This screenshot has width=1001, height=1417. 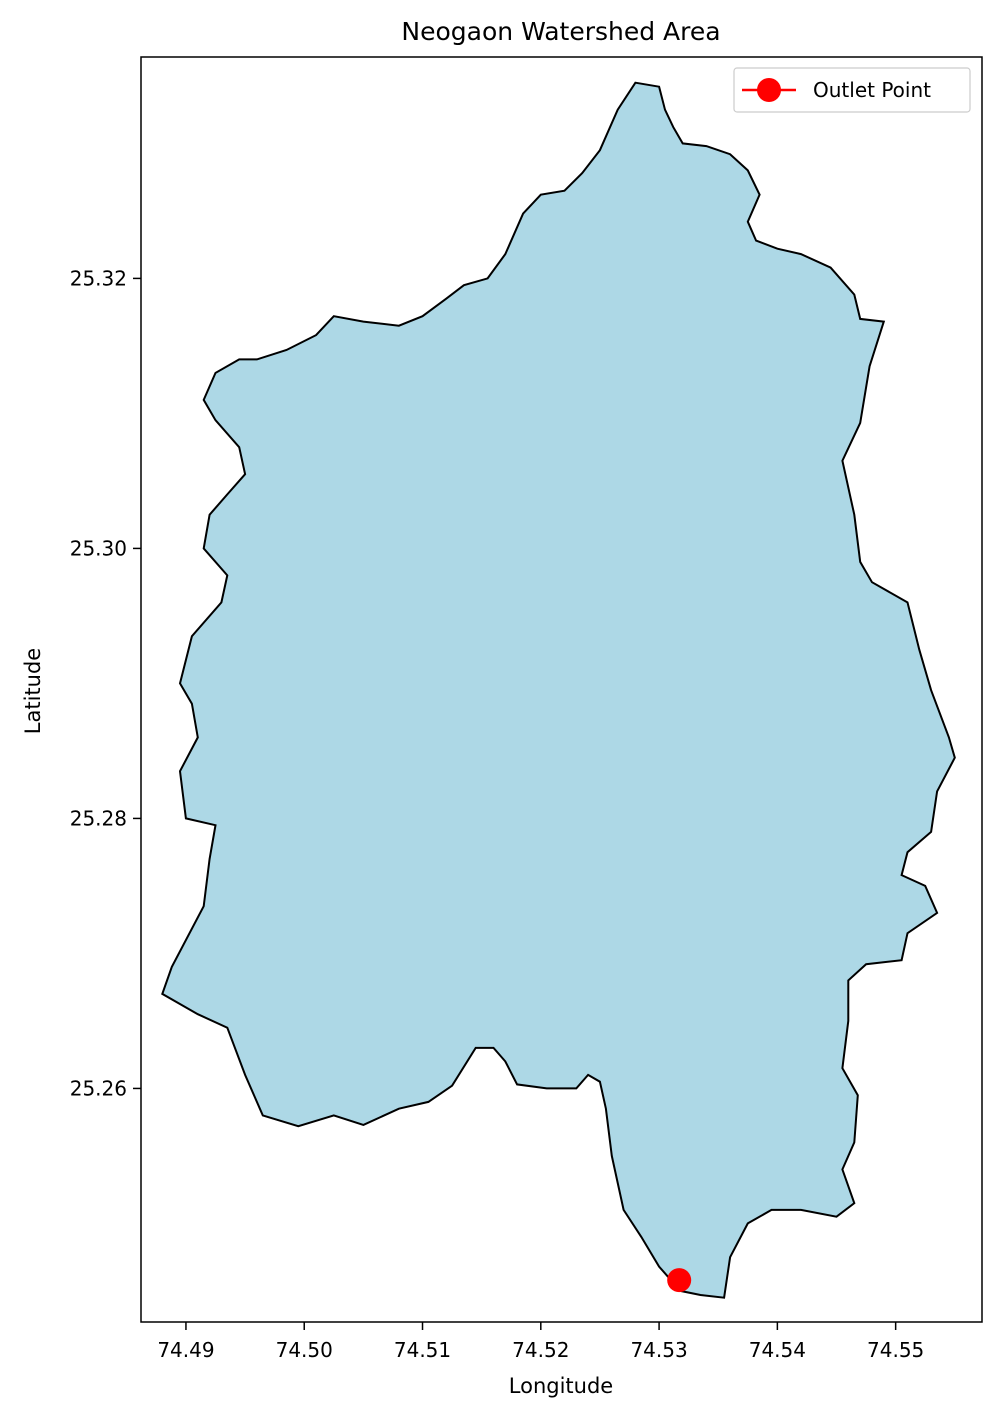 What do you see at coordinates (33, 691) in the screenshot?
I see `y-axis-label: Latitude` at bounding box center [33, 691].